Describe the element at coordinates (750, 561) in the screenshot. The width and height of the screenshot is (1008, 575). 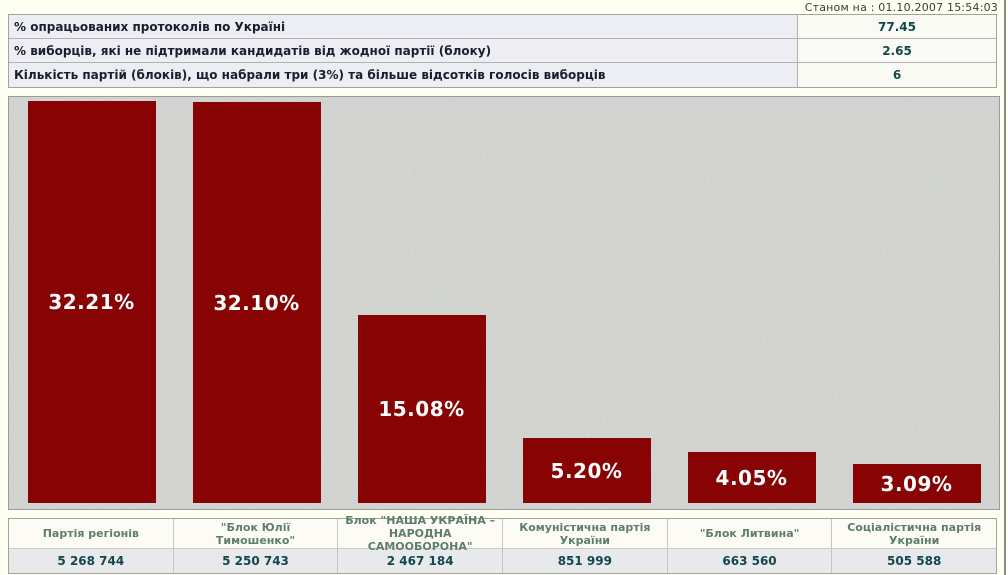
I see `party-votes-5: 663 560` at that location.